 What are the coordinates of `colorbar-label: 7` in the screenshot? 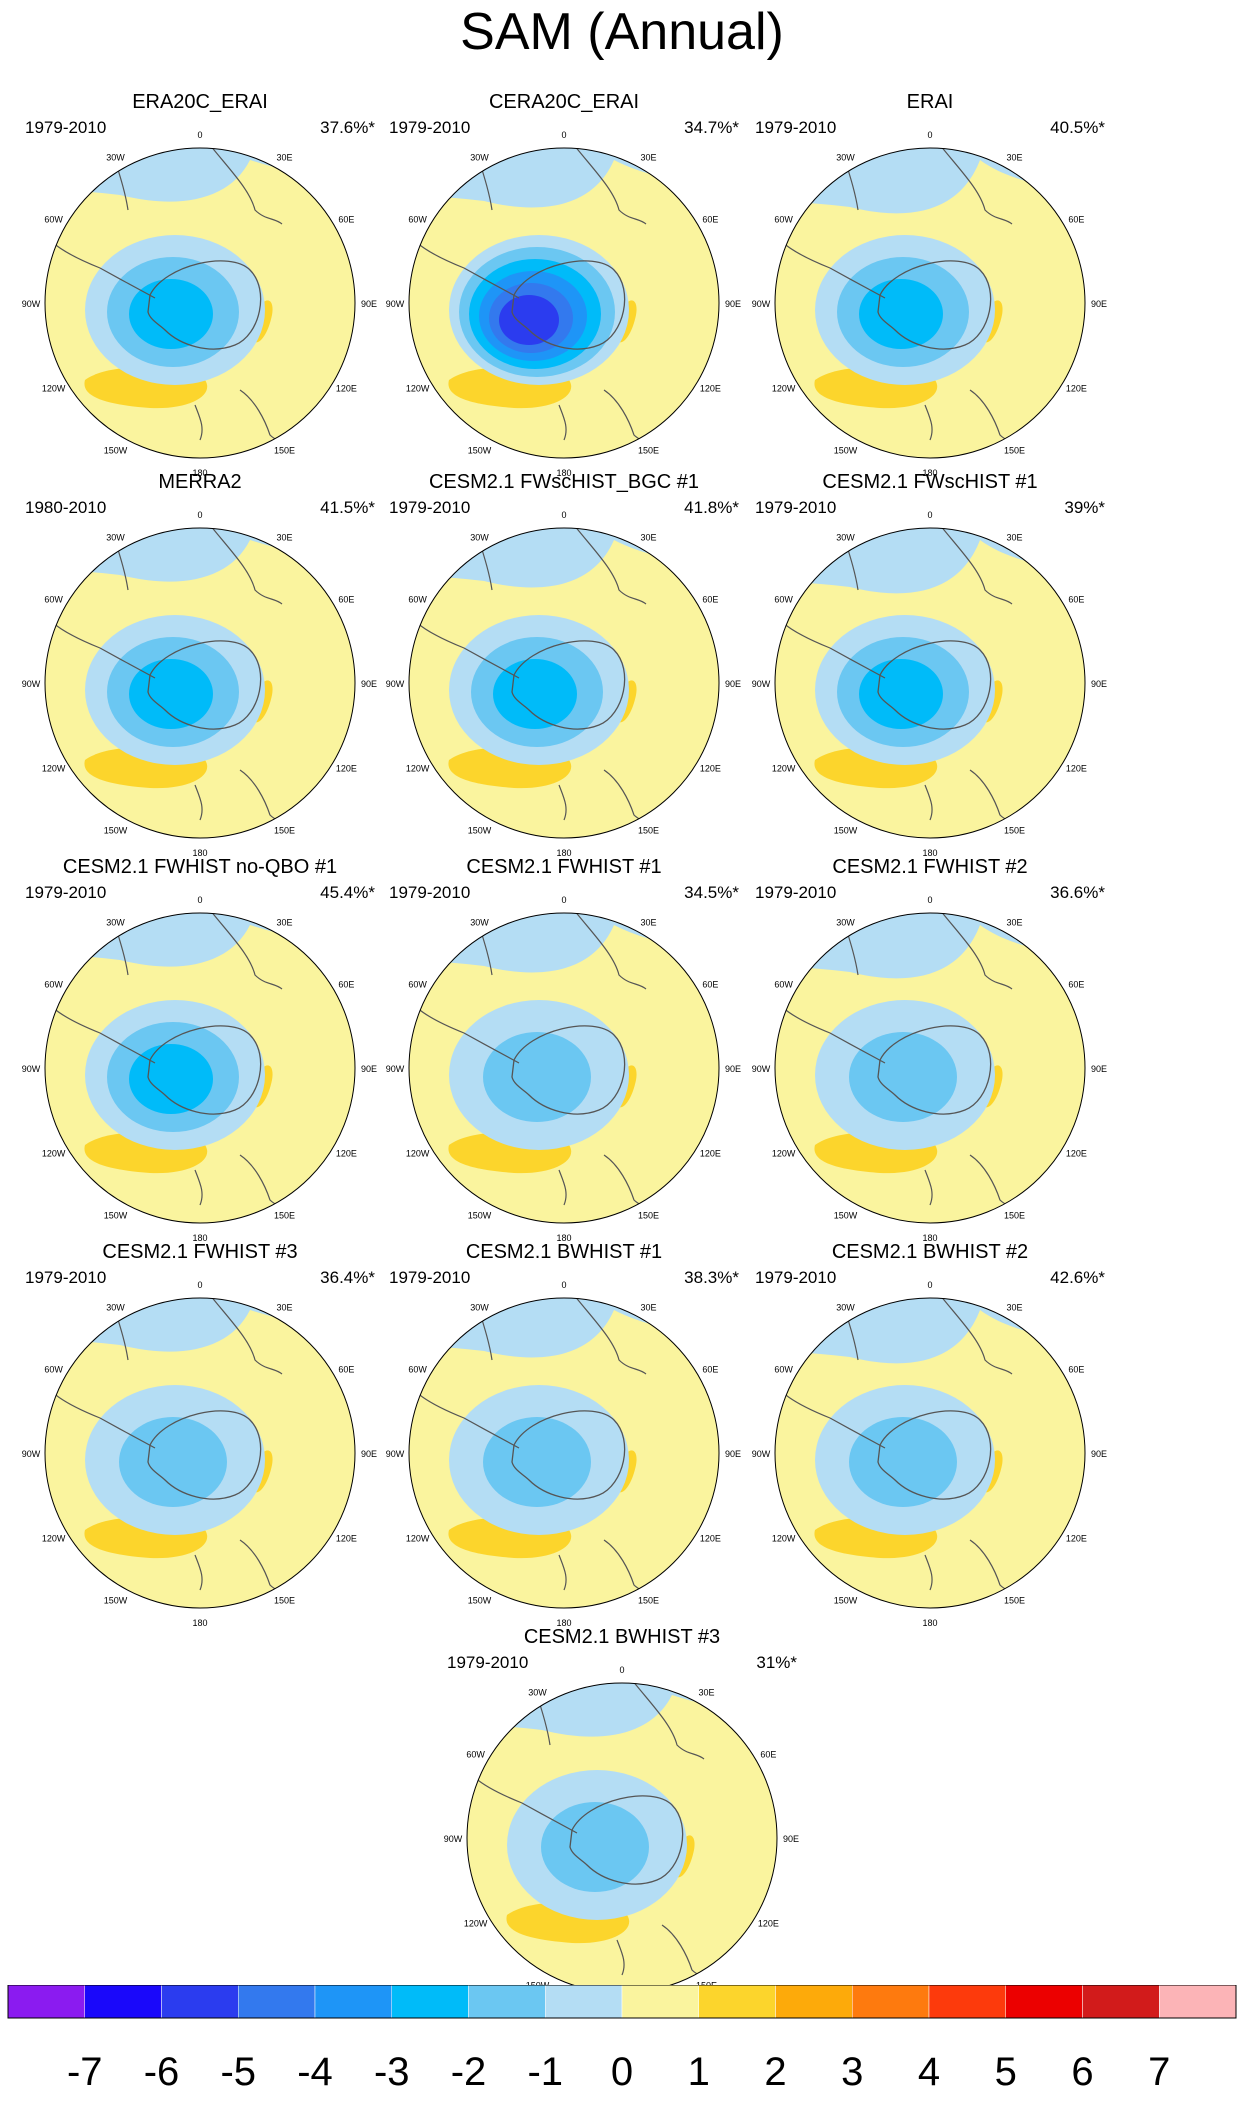 It's located at (1159, 2072).